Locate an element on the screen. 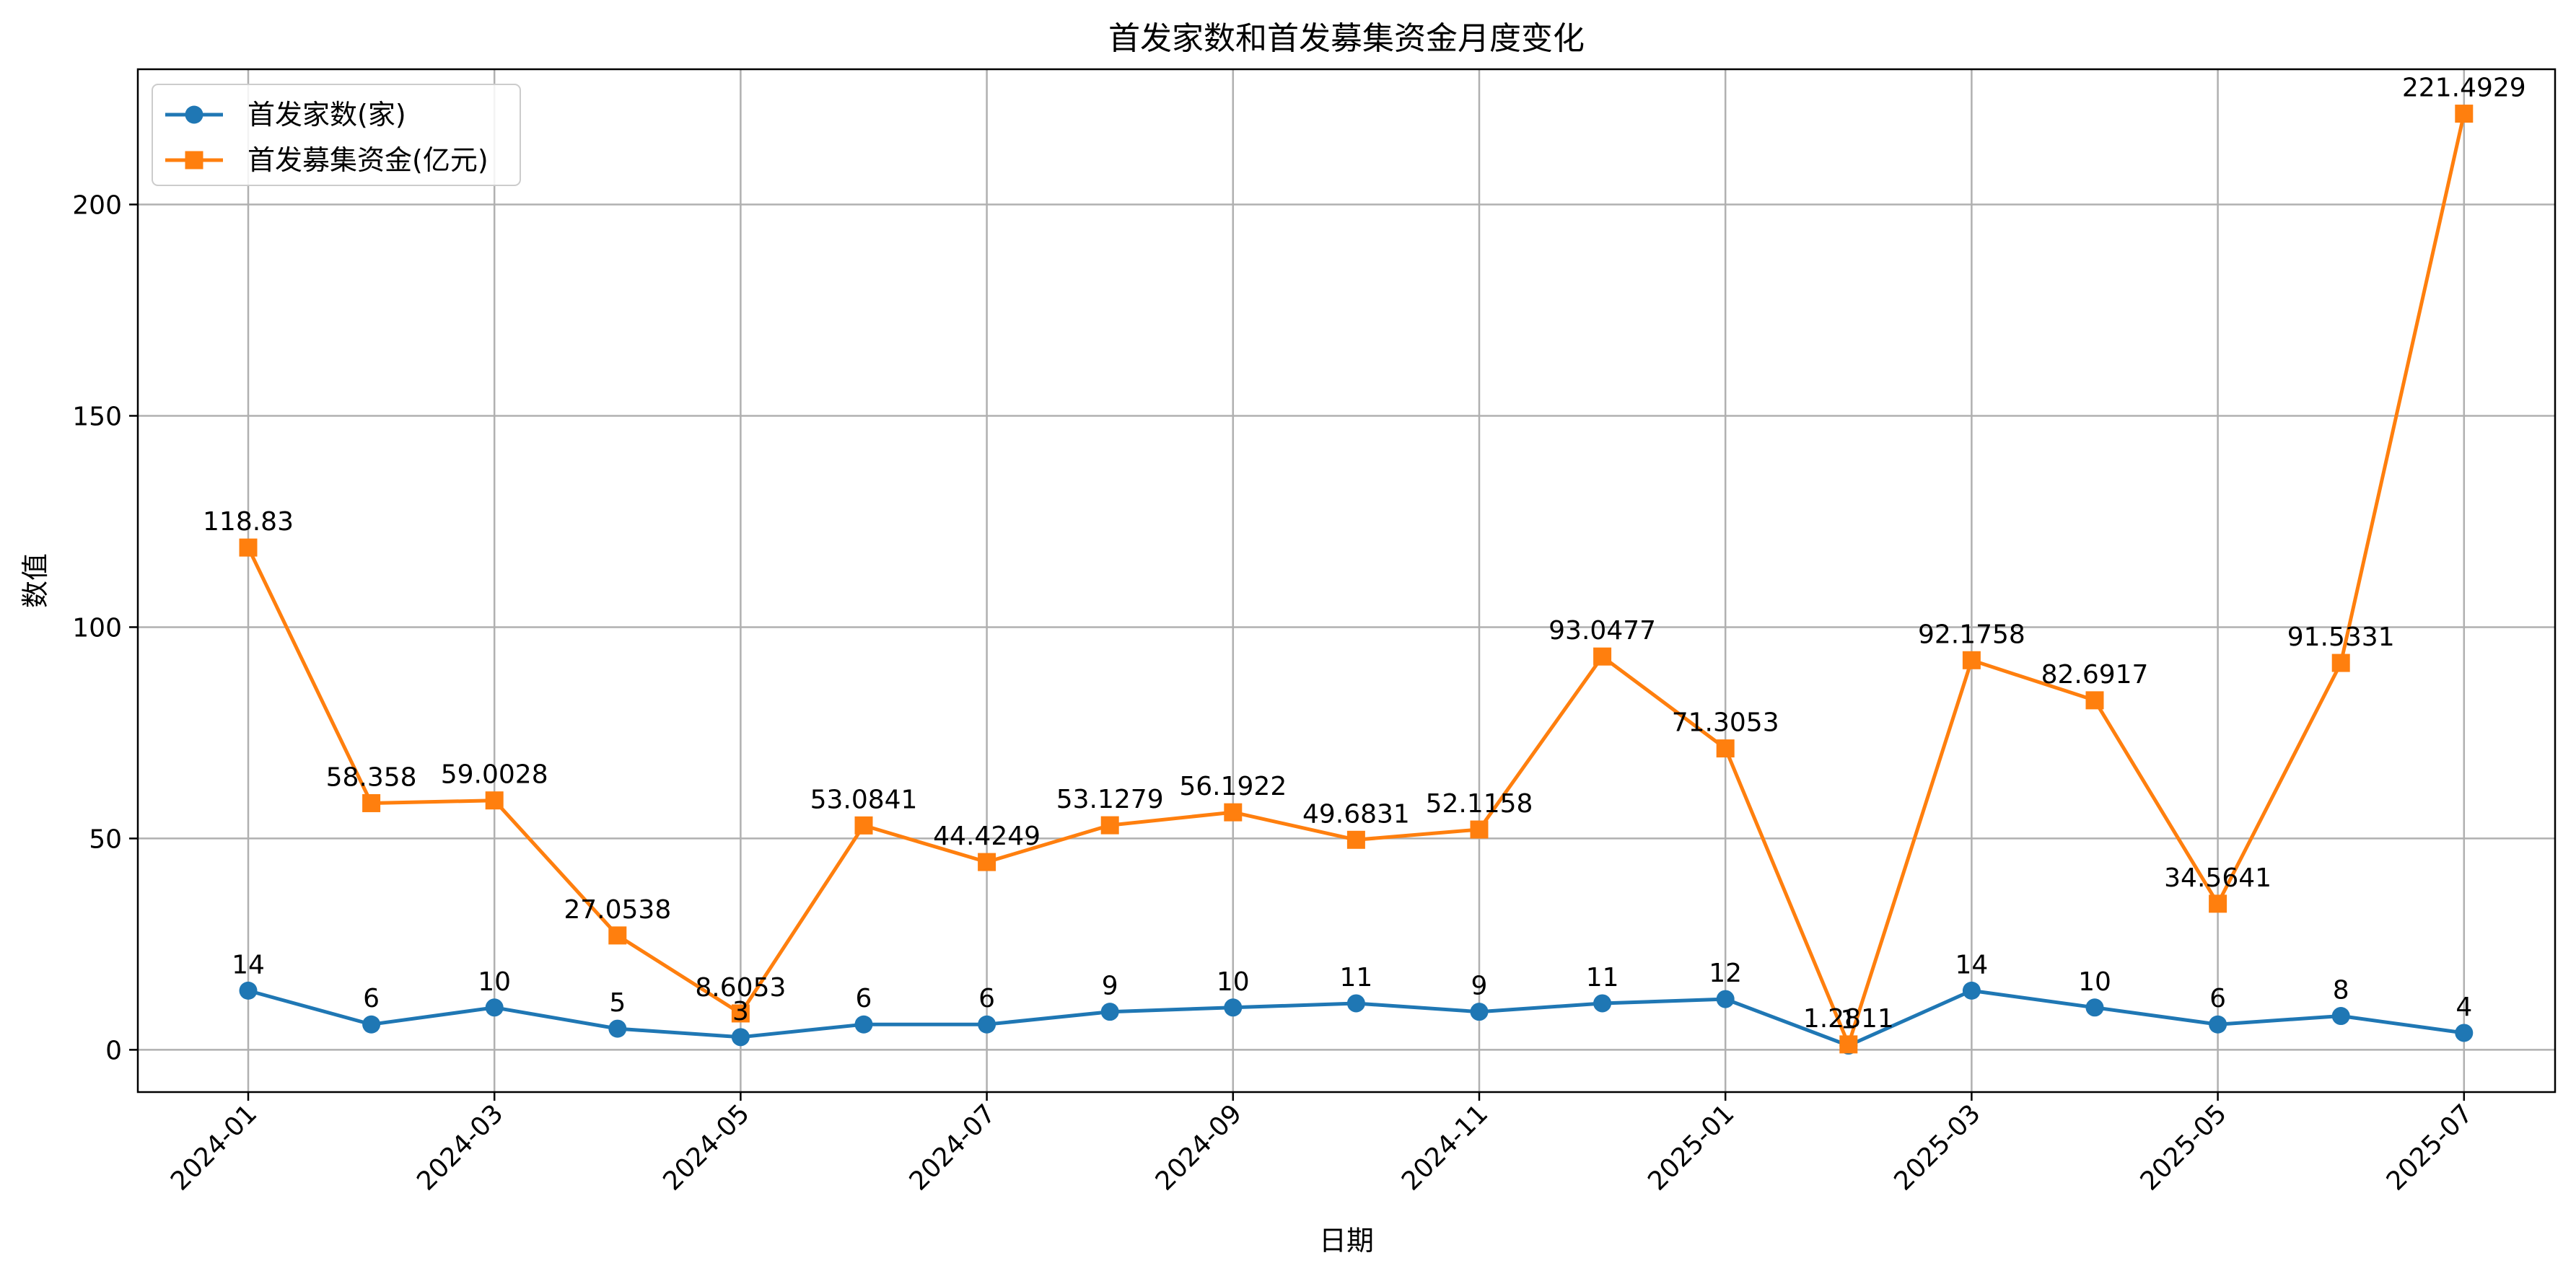 The height and width of the screenshot is (1276, 2576). data-label: 27.0538 is located at coordinates (617, 910).